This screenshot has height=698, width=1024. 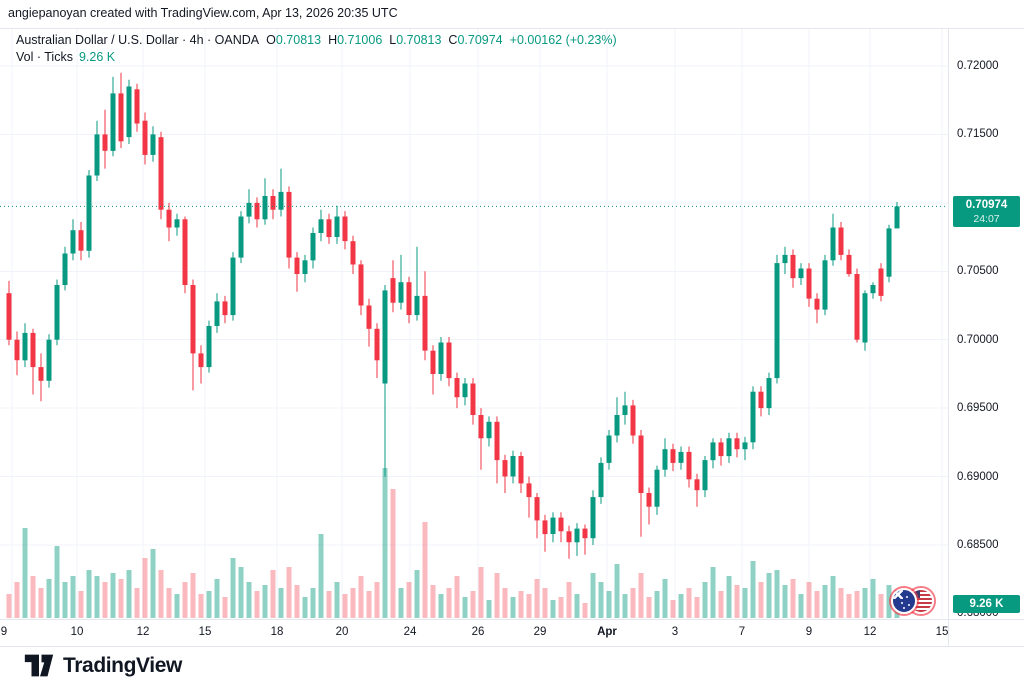 What do you see at coordinates (298, 40) in the screenshot?
I see `open-value: 0.70813` at bounding box center [298, 40].